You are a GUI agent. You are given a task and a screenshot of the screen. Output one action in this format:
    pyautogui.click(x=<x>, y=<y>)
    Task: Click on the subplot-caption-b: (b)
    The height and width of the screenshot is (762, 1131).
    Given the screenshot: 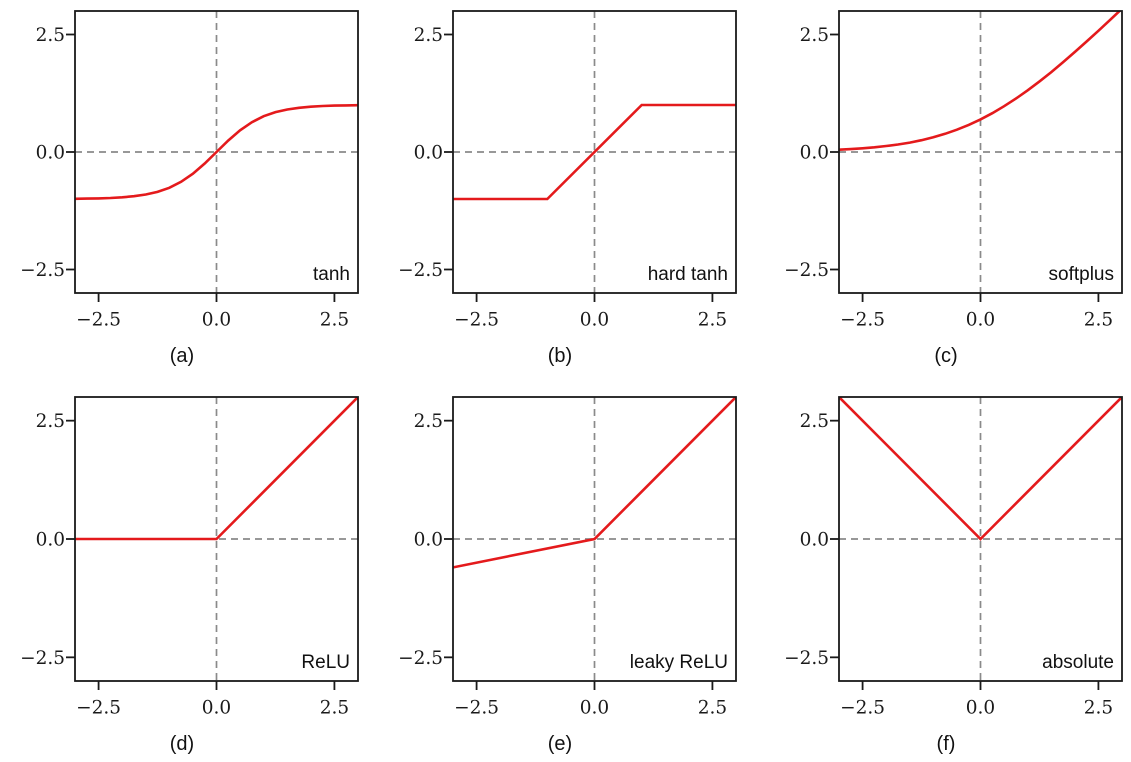 What is the action you would take?
    pyautogui.click(x=560, y=356)
    